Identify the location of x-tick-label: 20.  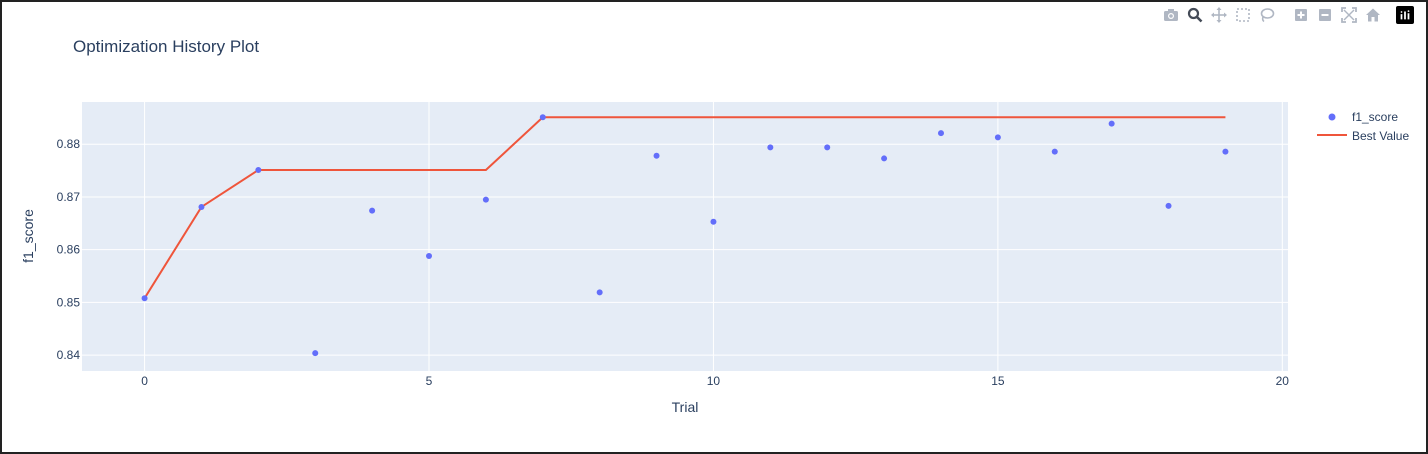
(1283, 381).